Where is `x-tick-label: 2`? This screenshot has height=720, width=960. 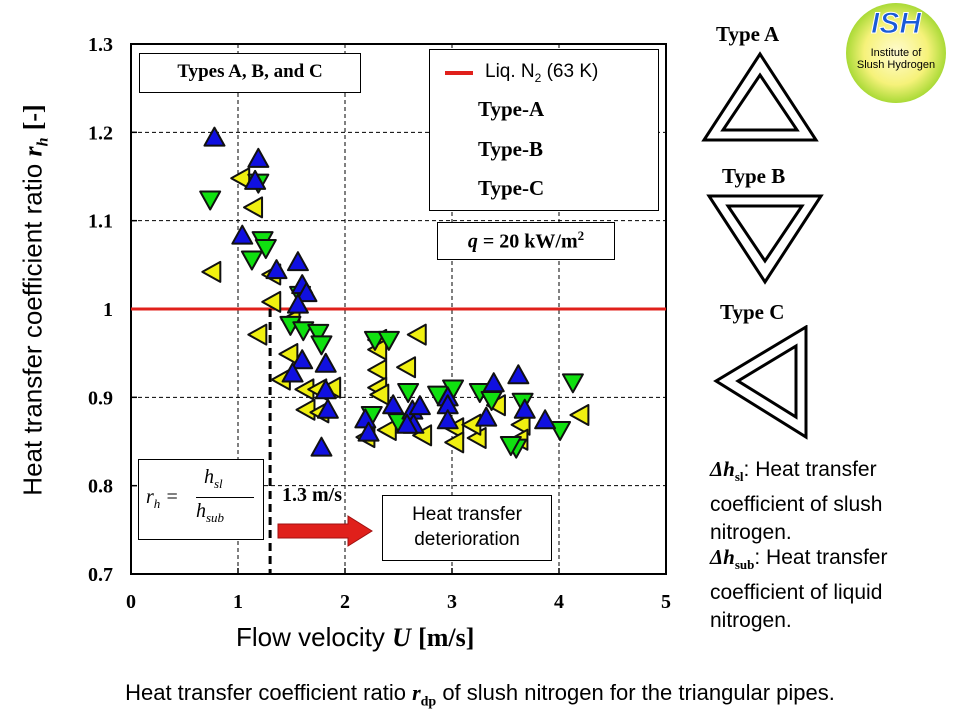 x-tick-label: 2 is located at coordinates (345, 602).